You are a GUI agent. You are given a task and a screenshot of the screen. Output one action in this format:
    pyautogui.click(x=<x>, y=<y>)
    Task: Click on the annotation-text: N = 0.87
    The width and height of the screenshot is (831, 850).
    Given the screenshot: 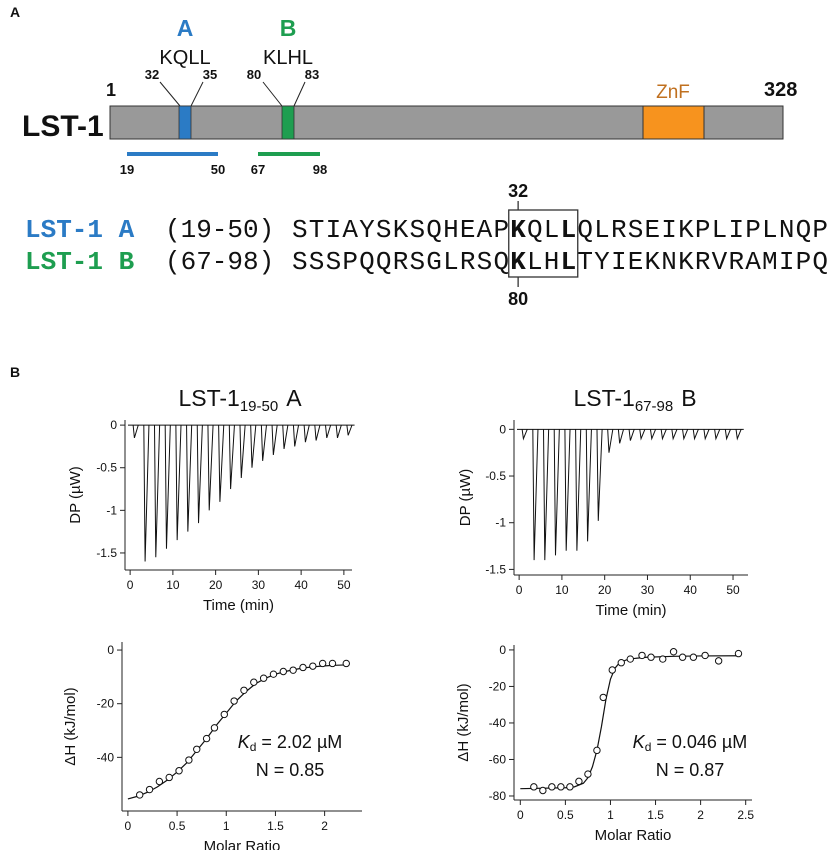 What is the action you would take?
    pyautogui.click(x=690, y=770)
    